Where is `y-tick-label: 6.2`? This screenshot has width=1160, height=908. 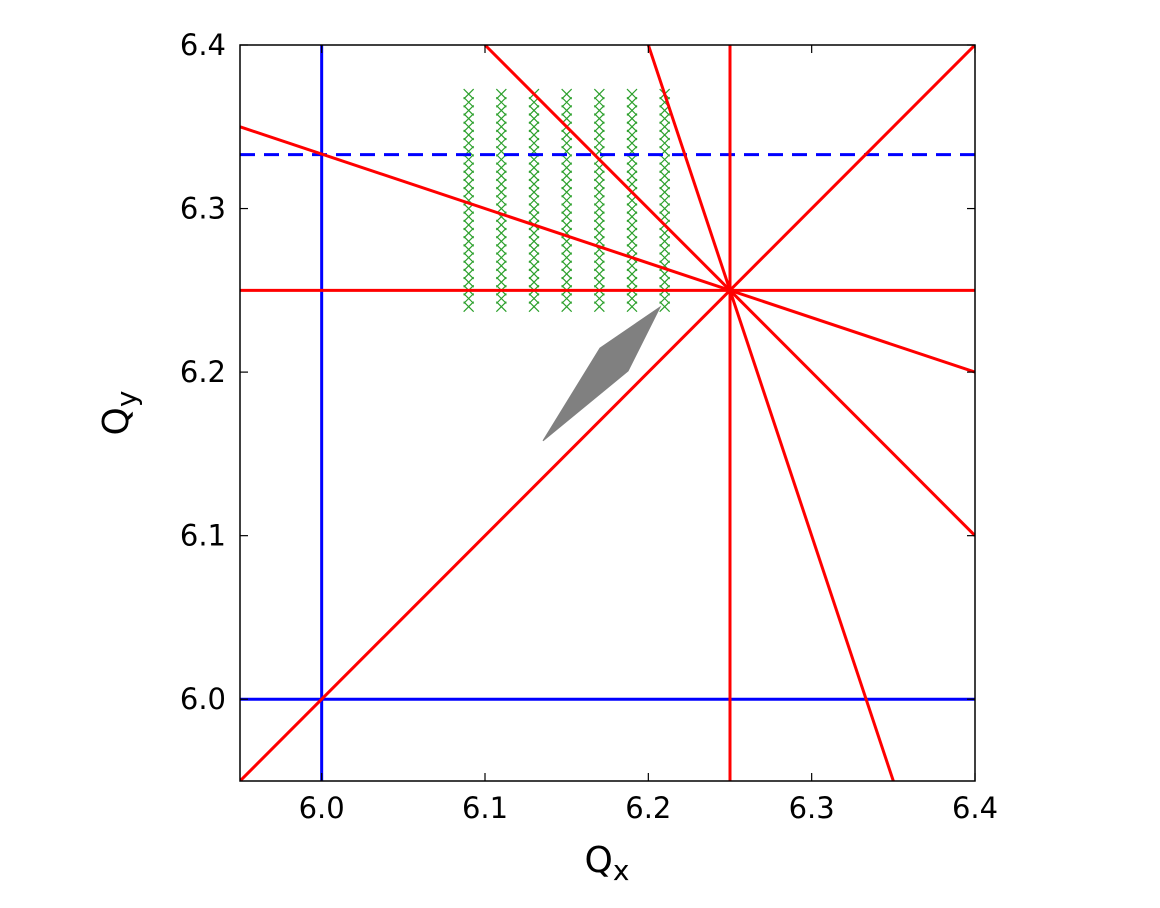 y-tick-label: 6.2 is located at coordinates (203, 372).